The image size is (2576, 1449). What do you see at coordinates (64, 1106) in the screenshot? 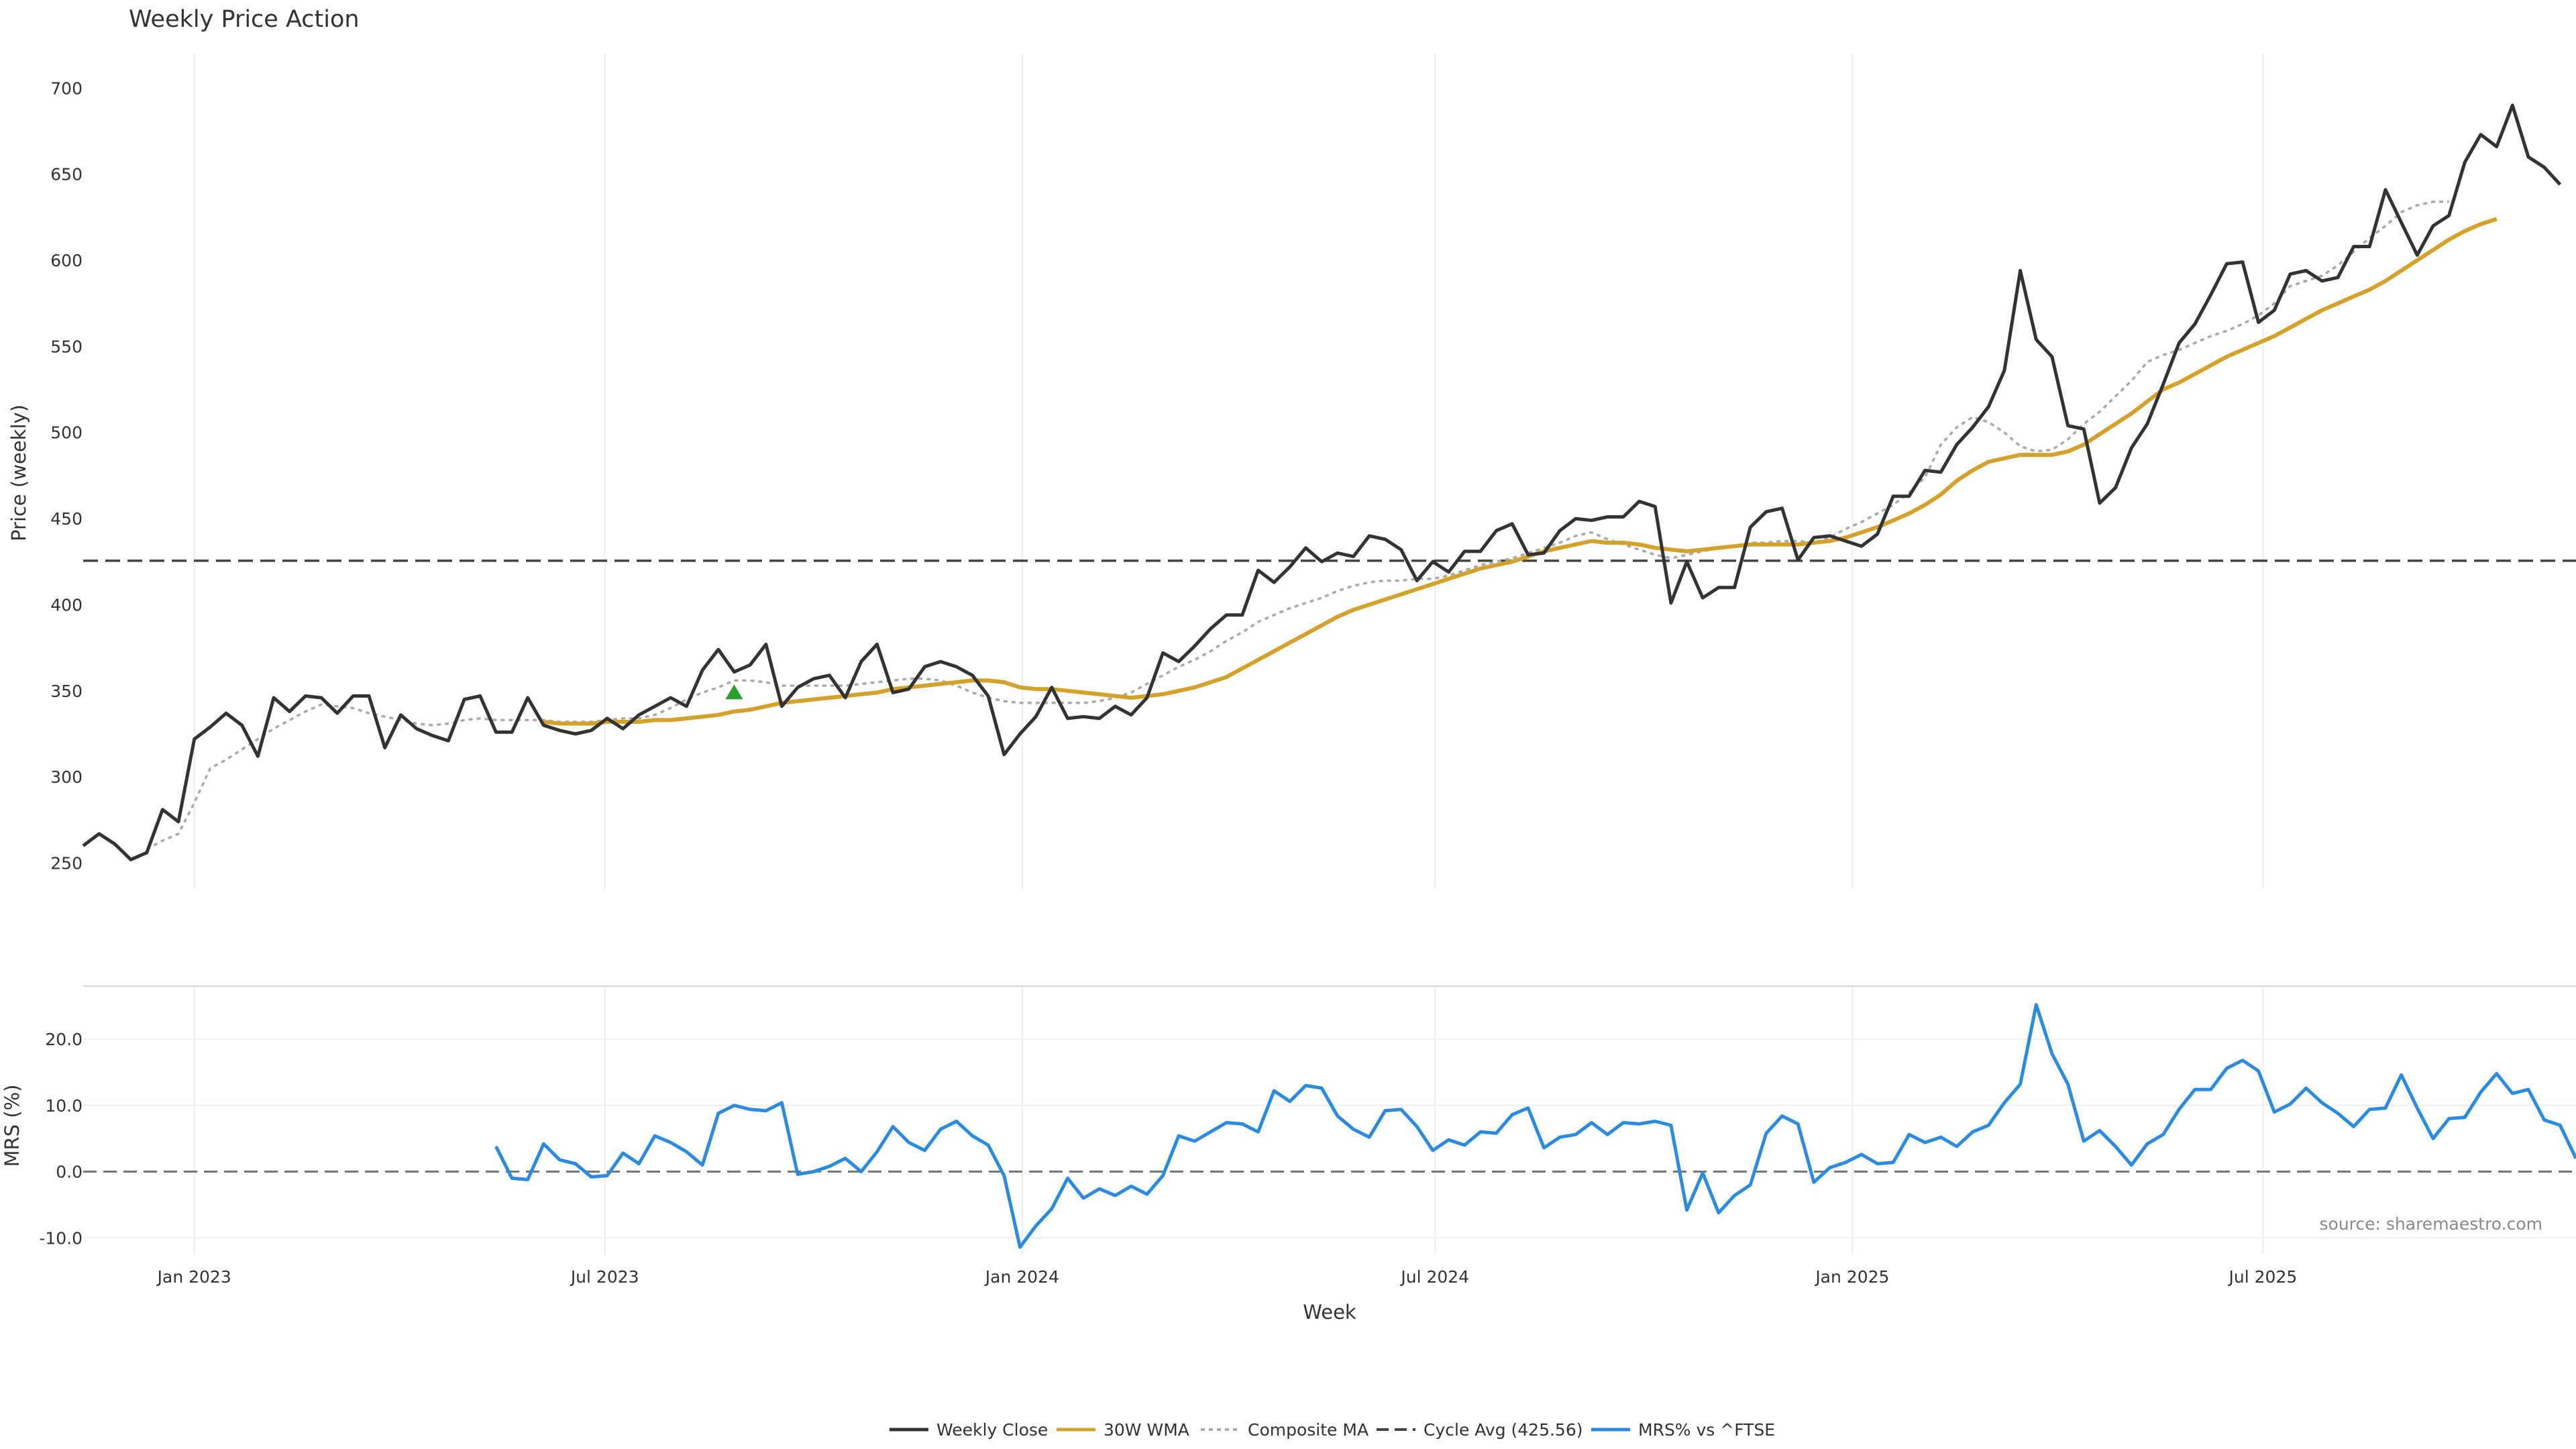
I see `mrs-y-tick-label: 10.0` at bounding box center [64, 1106].